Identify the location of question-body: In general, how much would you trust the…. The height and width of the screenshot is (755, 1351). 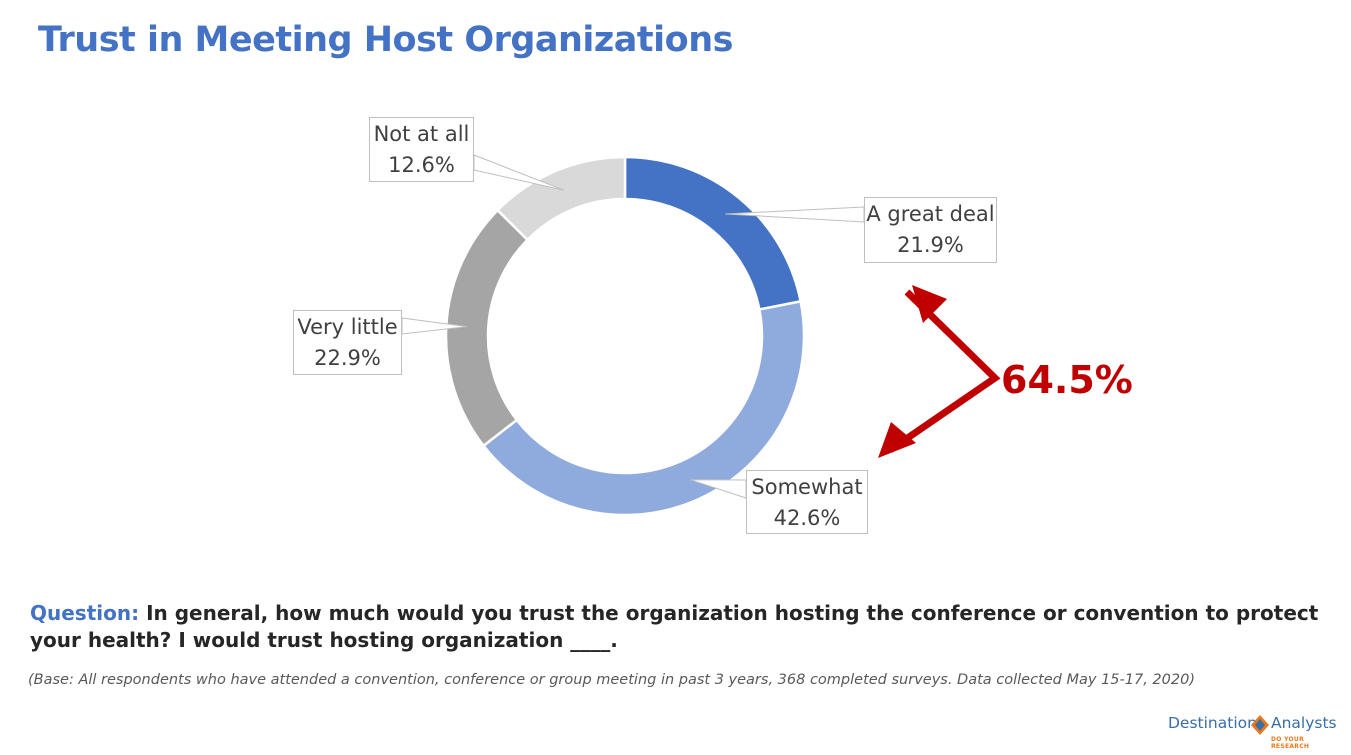
(674, 626).